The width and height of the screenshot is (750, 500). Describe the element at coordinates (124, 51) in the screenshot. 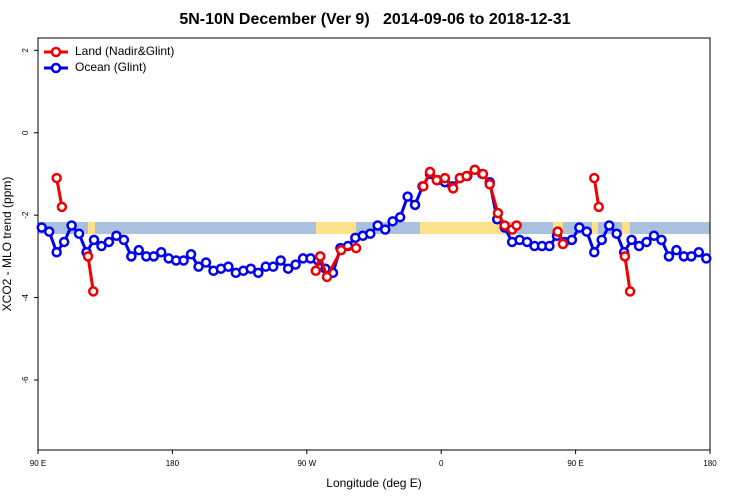

I see `legend-label: Land (Nadir&Glint)` at that location.